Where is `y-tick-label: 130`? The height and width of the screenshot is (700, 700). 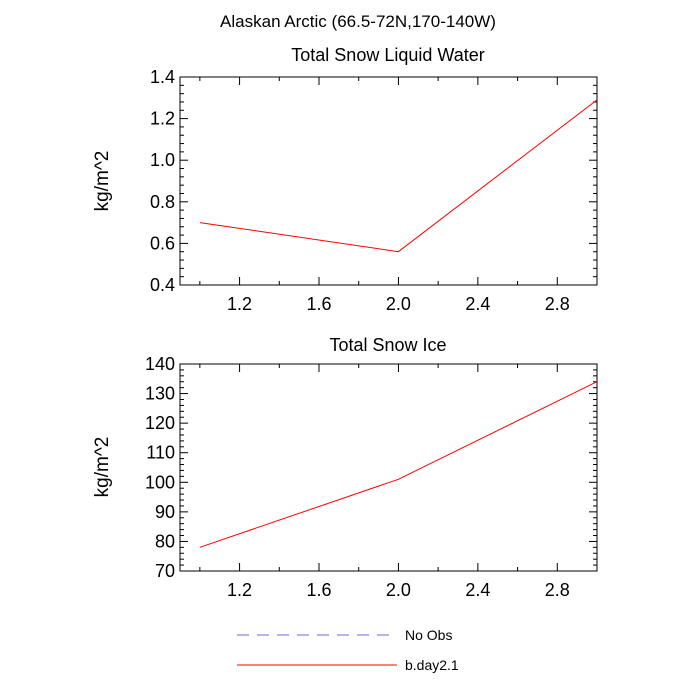
y-tick-label: 130 is located at coordinates (160, 394).